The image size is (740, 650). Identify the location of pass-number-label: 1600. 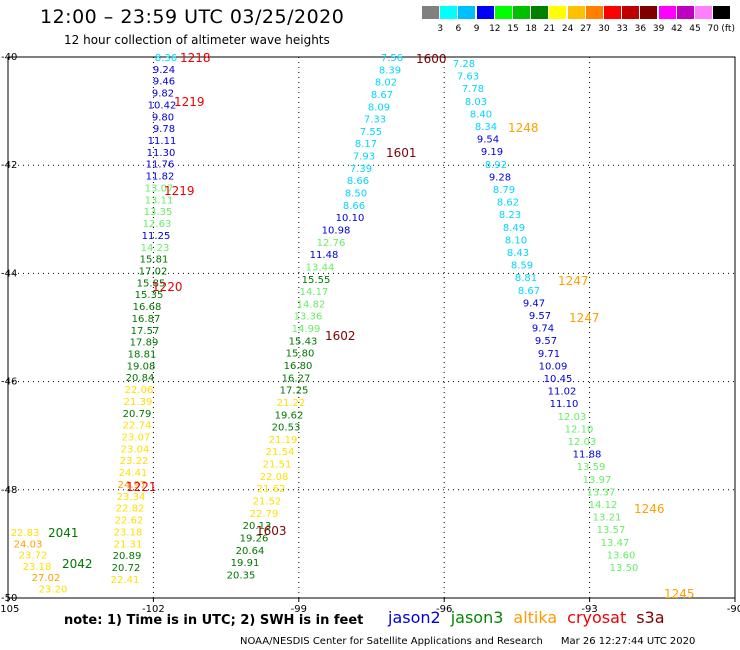
(431, 59).